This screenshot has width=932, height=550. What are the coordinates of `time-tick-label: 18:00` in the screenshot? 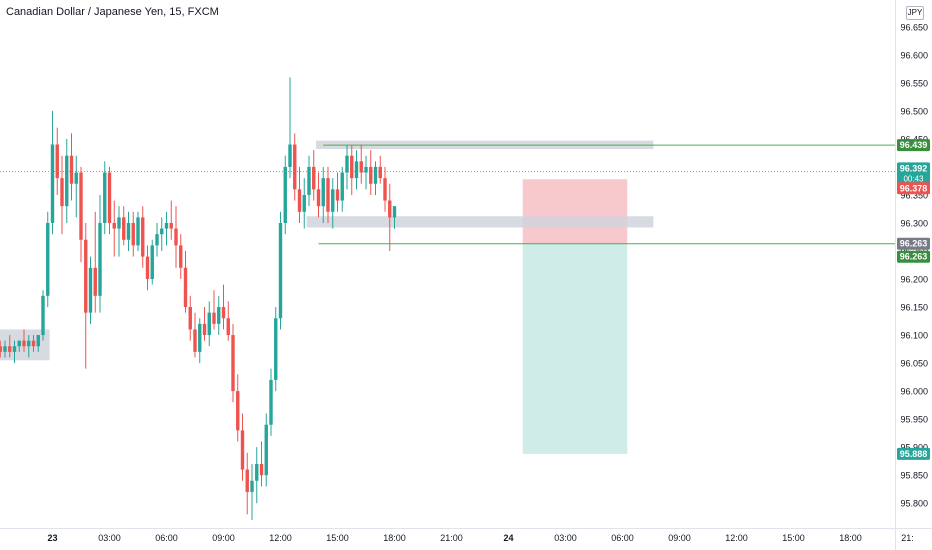 It's located at (394, 538).